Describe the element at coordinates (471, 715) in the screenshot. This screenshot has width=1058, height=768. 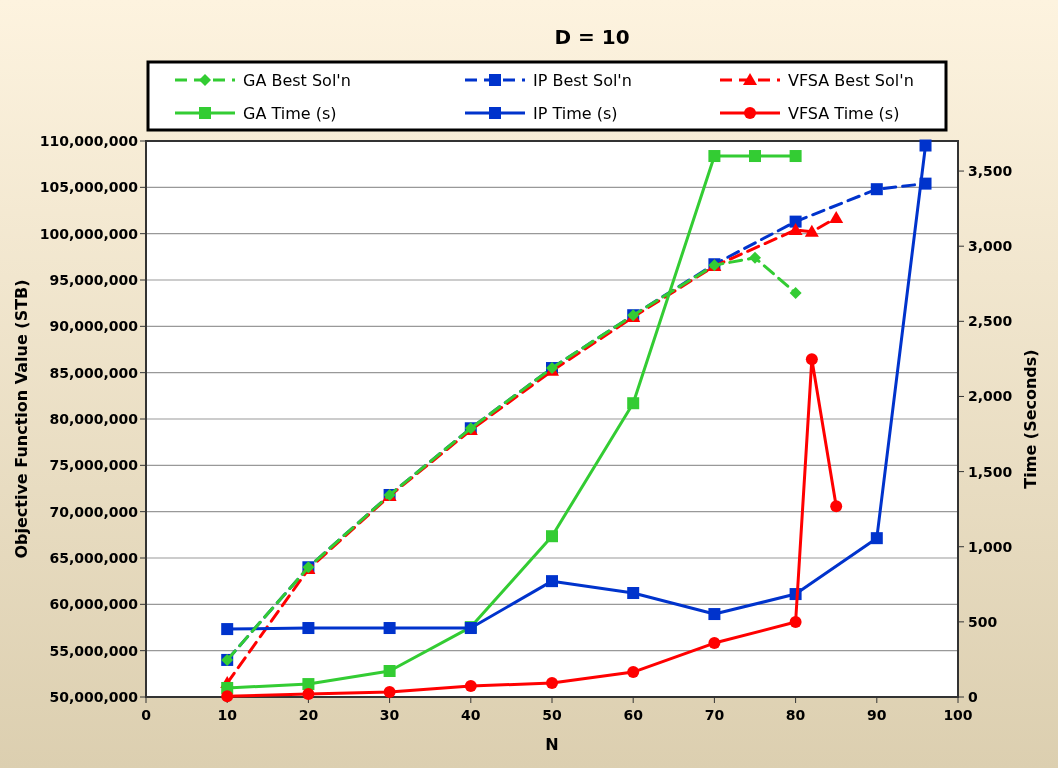
I see `x-tick-label: 40` at that location.